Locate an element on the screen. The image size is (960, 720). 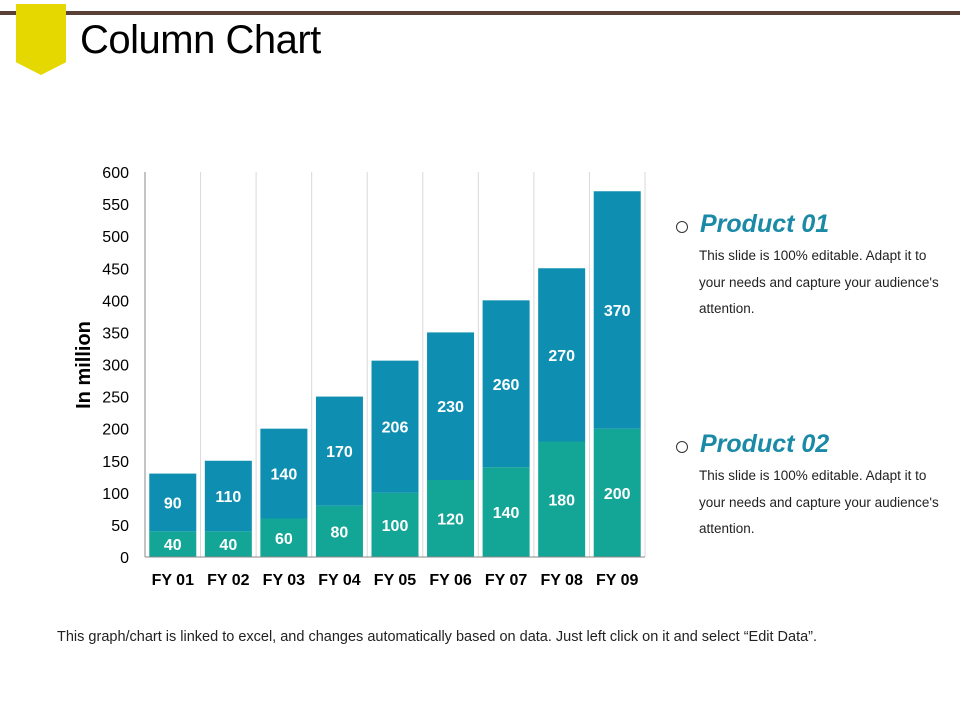
data-label: 90 is located at coordinates (173, 503).